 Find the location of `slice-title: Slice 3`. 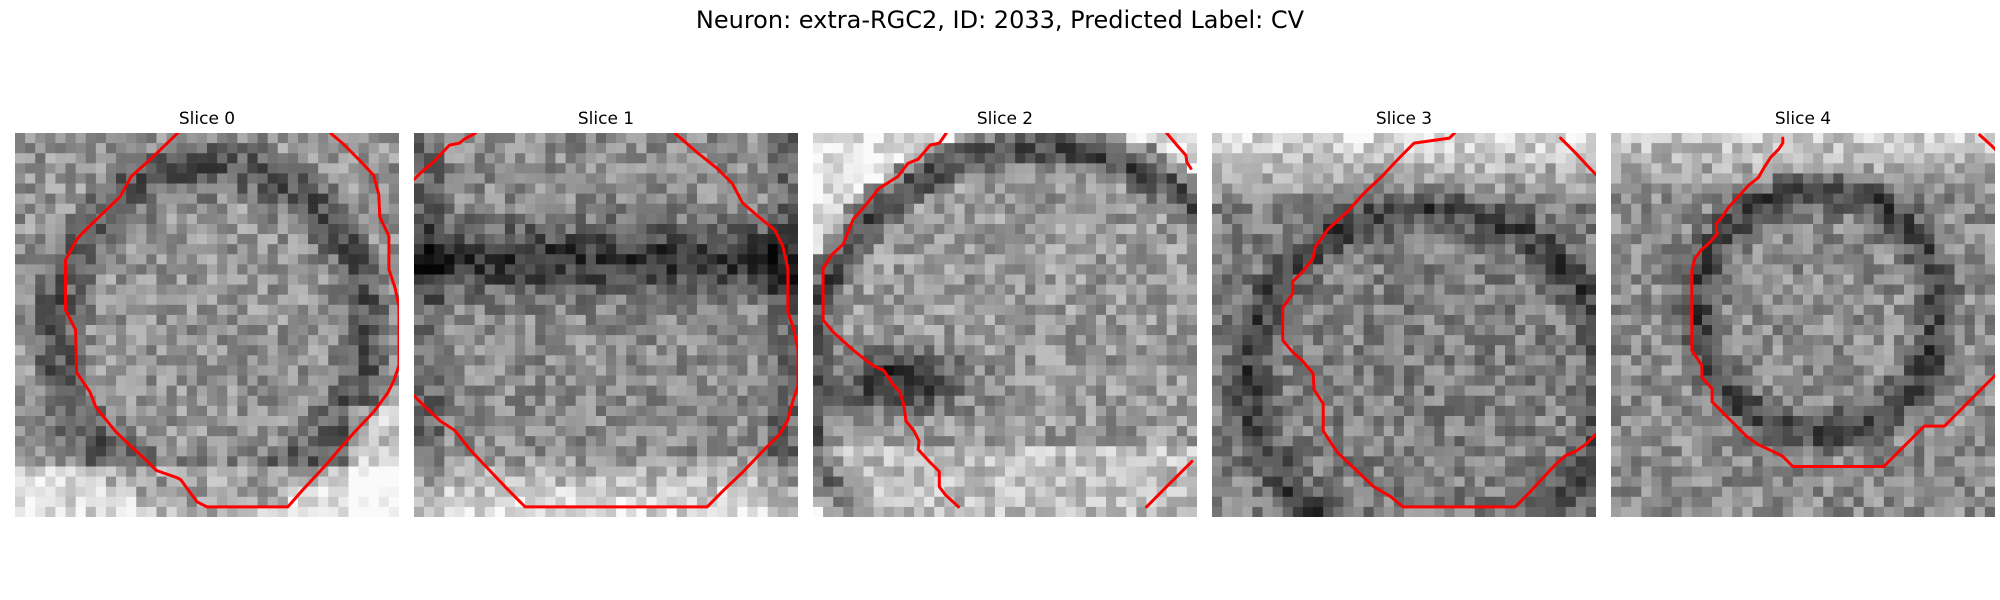

slice-title: Slice 3 is located at coordinates (1404, 119).